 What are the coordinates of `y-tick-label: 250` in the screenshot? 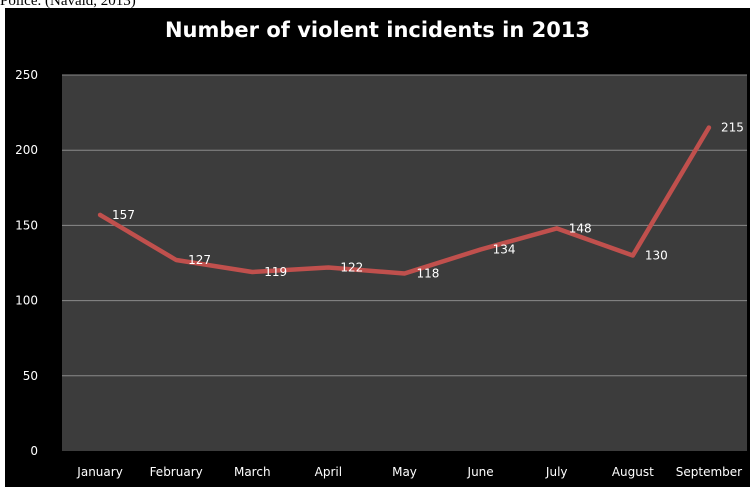 It's located at (26, 75).